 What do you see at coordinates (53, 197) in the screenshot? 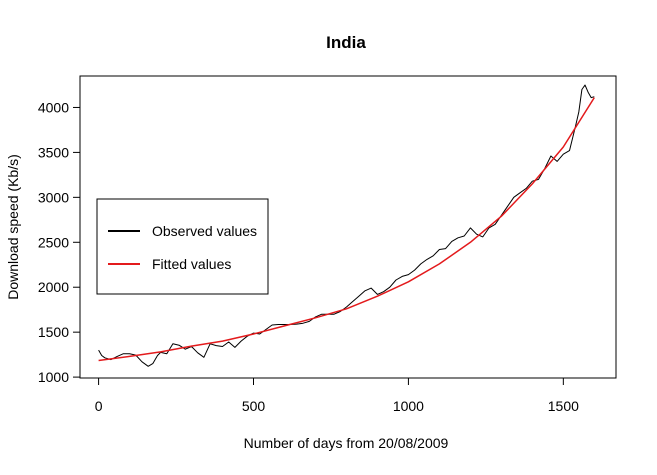
I see `y-tick-label: 3000` at bounding box center [53, 197].